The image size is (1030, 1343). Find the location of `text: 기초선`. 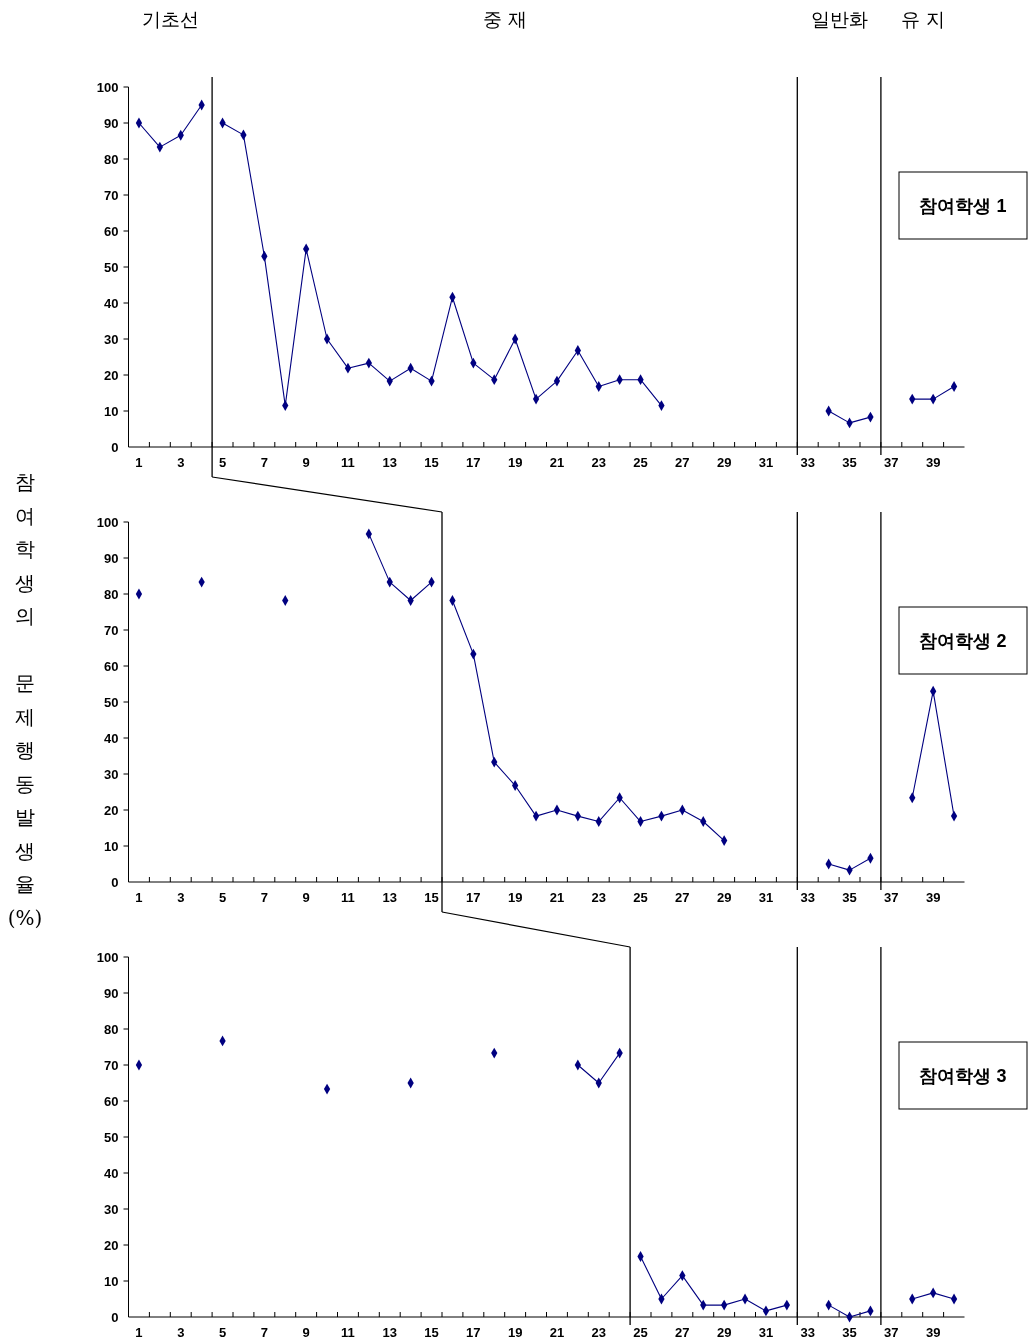

text: 기초선 is located at coordinates (170, 19).